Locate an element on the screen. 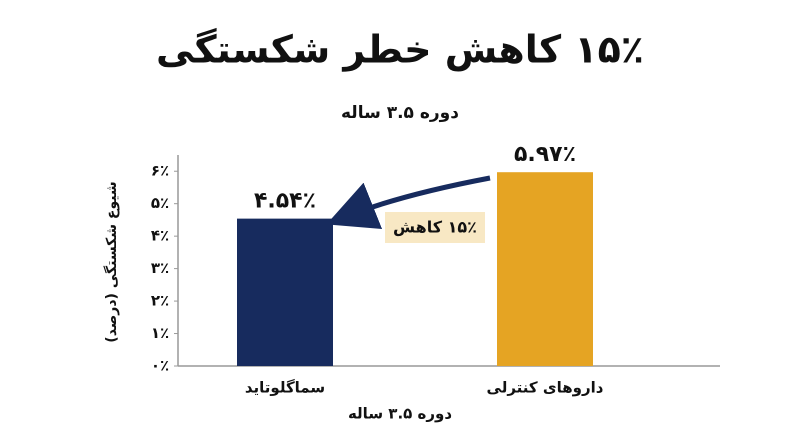 The height and width of the screenshot is (447, 800). y-tick-label: ۰٪ is located at coordinates (160, 366).